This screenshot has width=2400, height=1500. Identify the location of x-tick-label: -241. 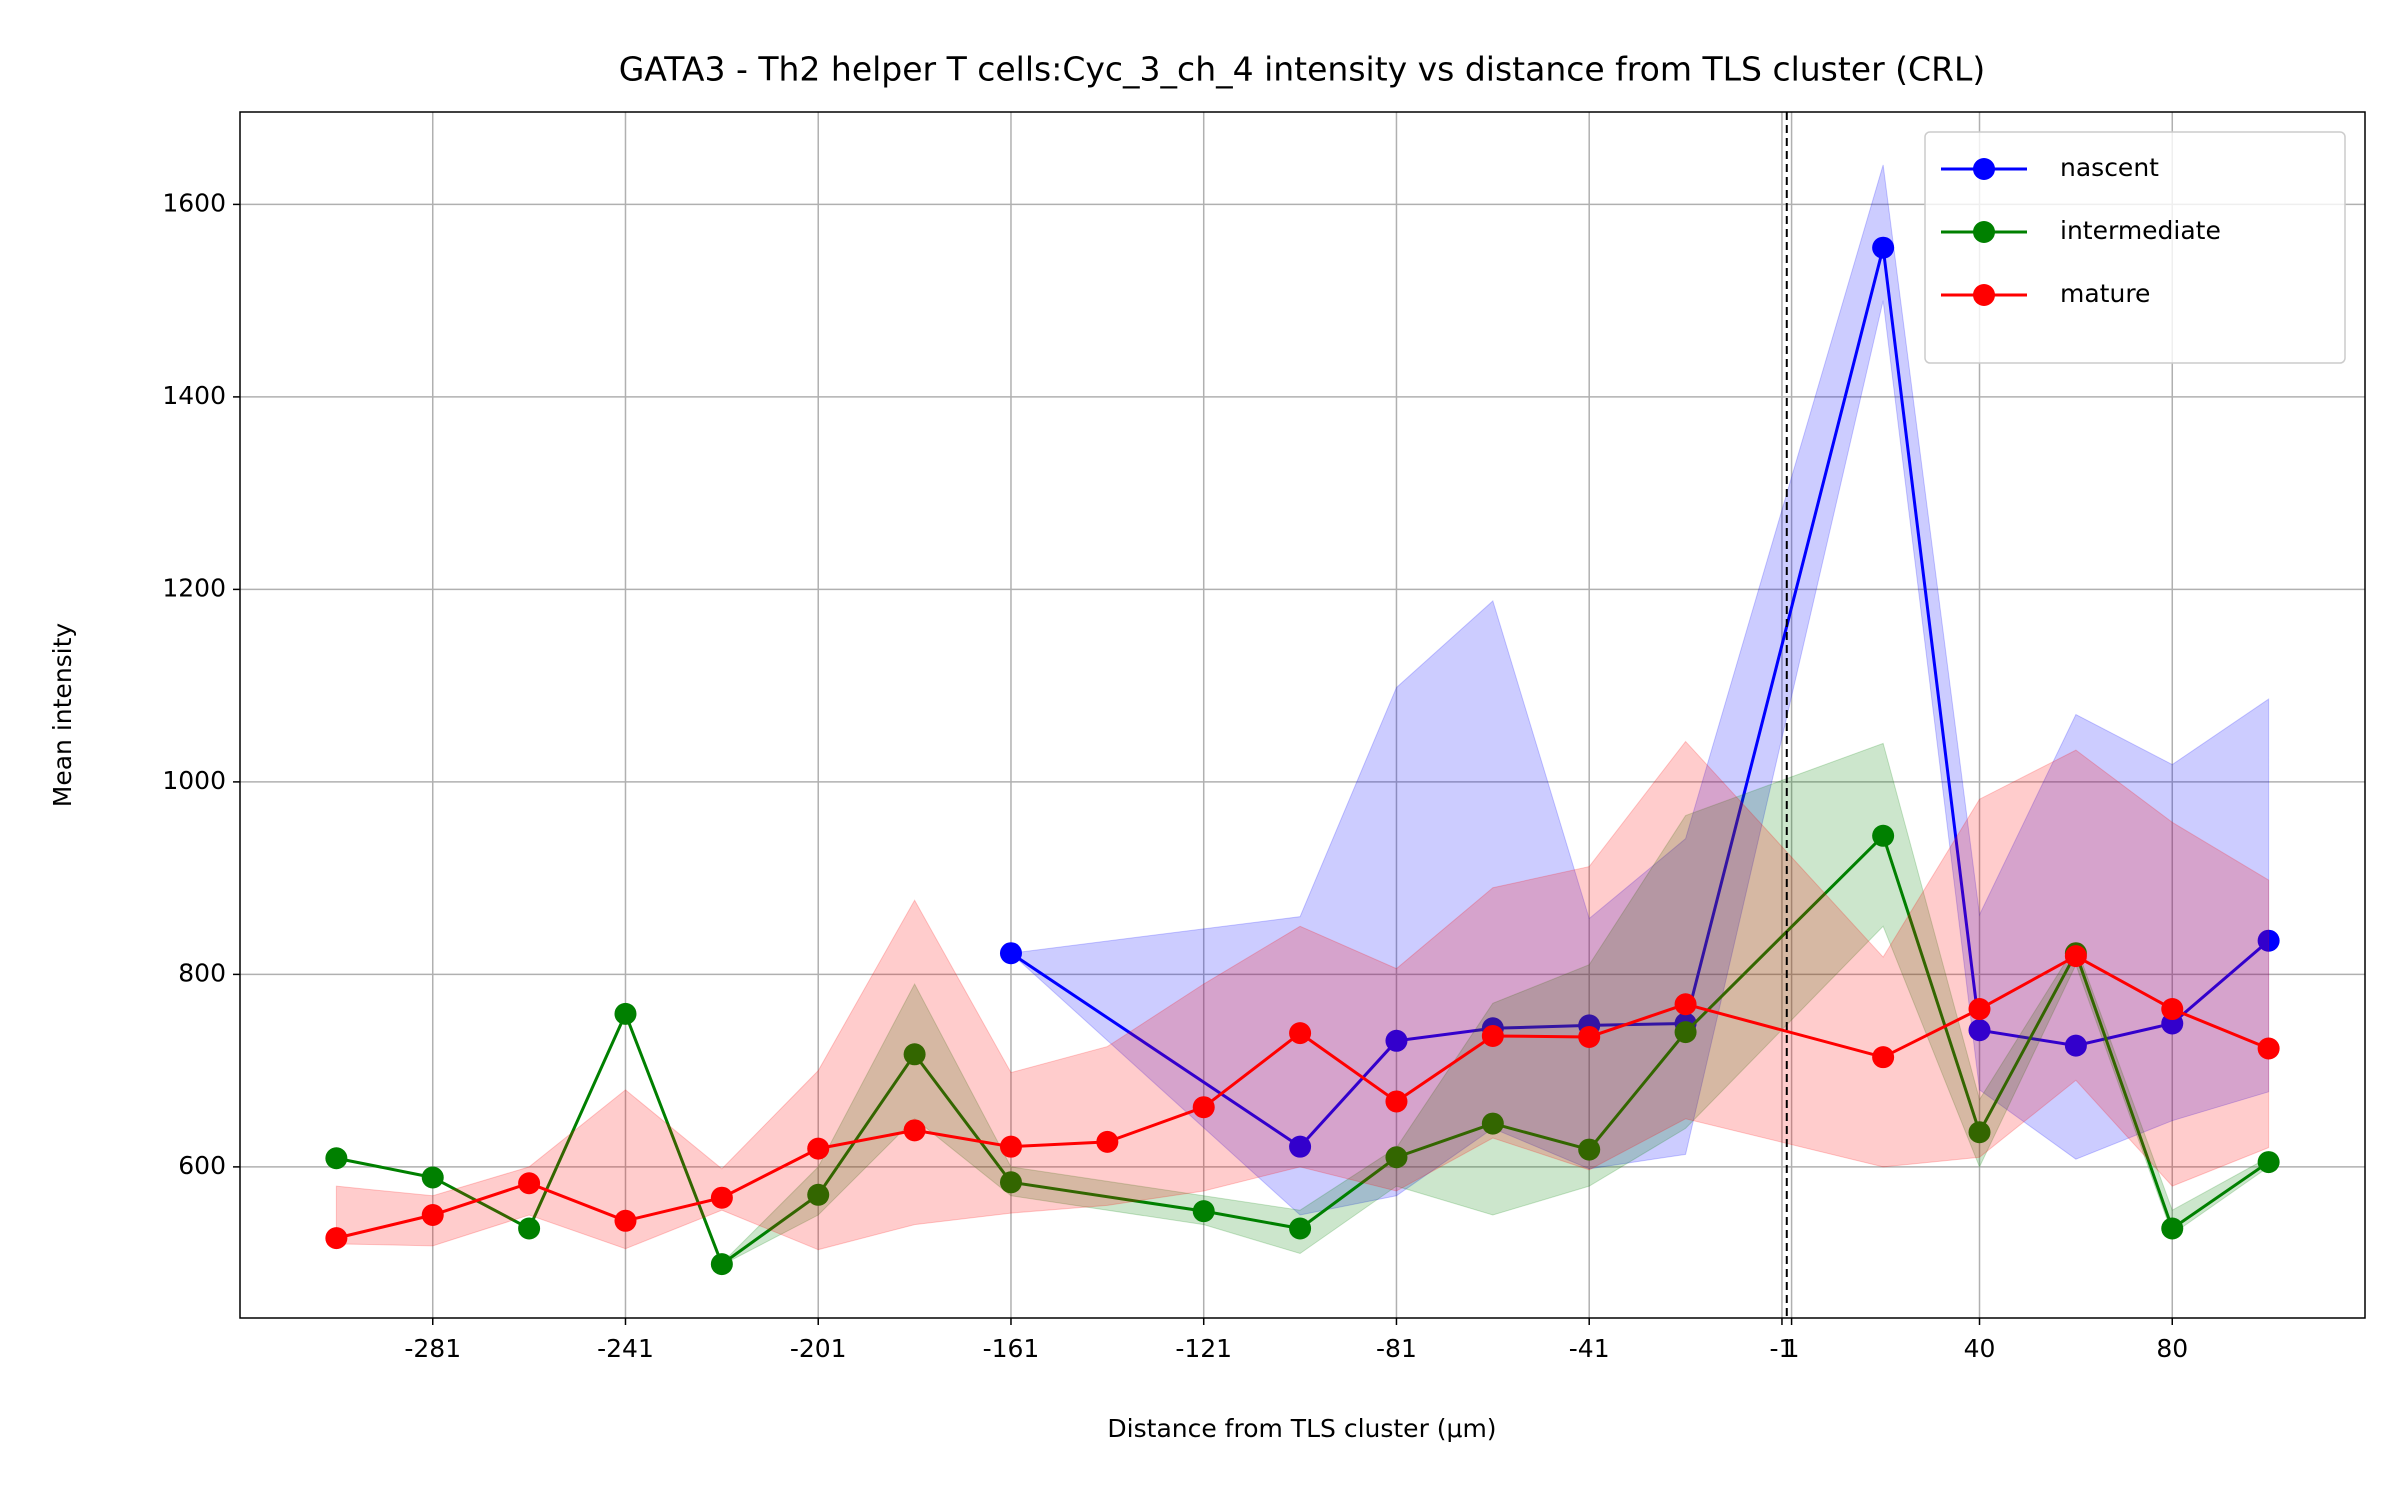
(625, 1348).